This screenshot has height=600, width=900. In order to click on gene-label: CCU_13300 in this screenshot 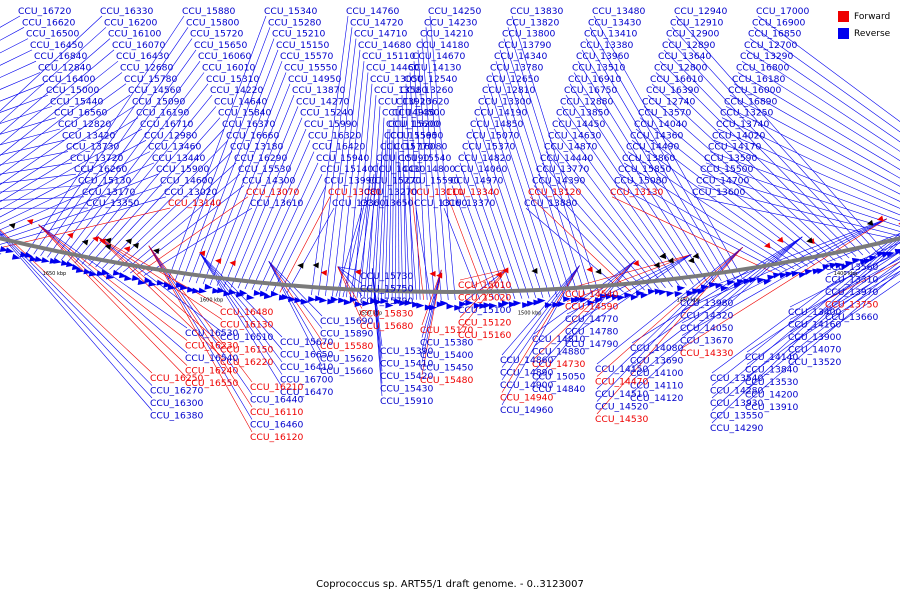, I will do `click(505, 101)`.